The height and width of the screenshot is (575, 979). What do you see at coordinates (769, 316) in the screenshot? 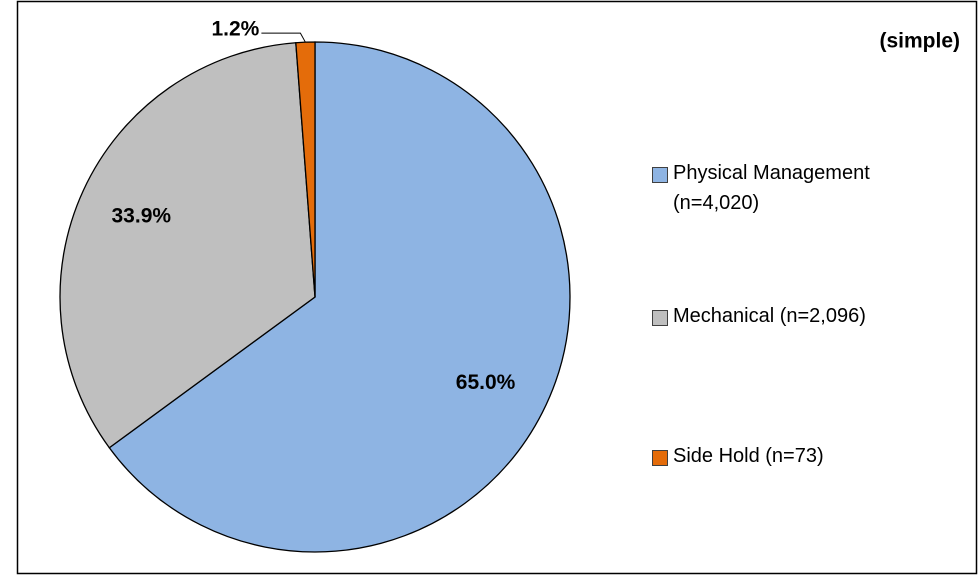
I see `legend-label: Mechanical (n=2,096)` at bounding box center [769, 316].